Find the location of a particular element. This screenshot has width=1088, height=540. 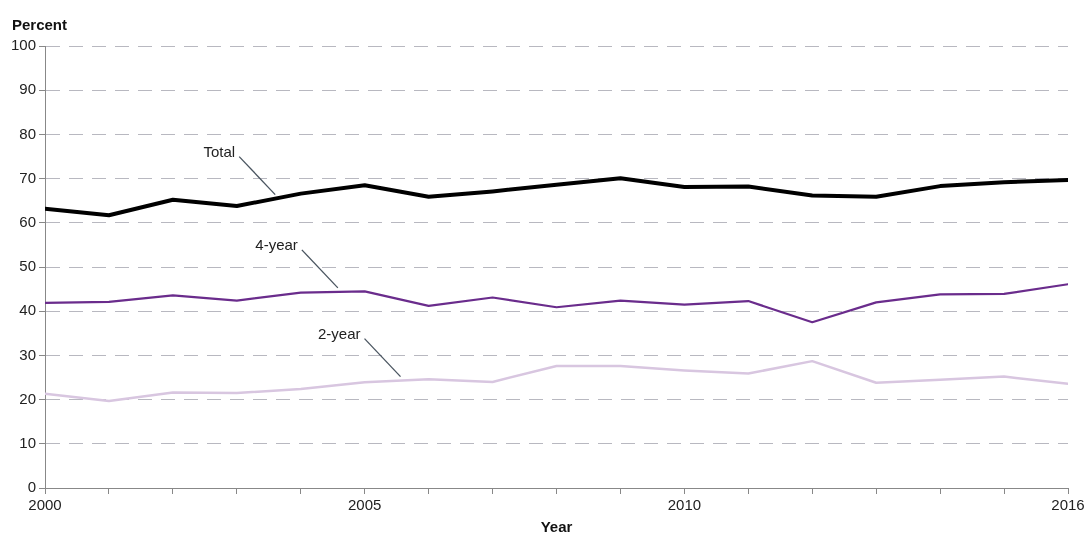

y-tick-label: 50 is located at coordinates (28, 266).